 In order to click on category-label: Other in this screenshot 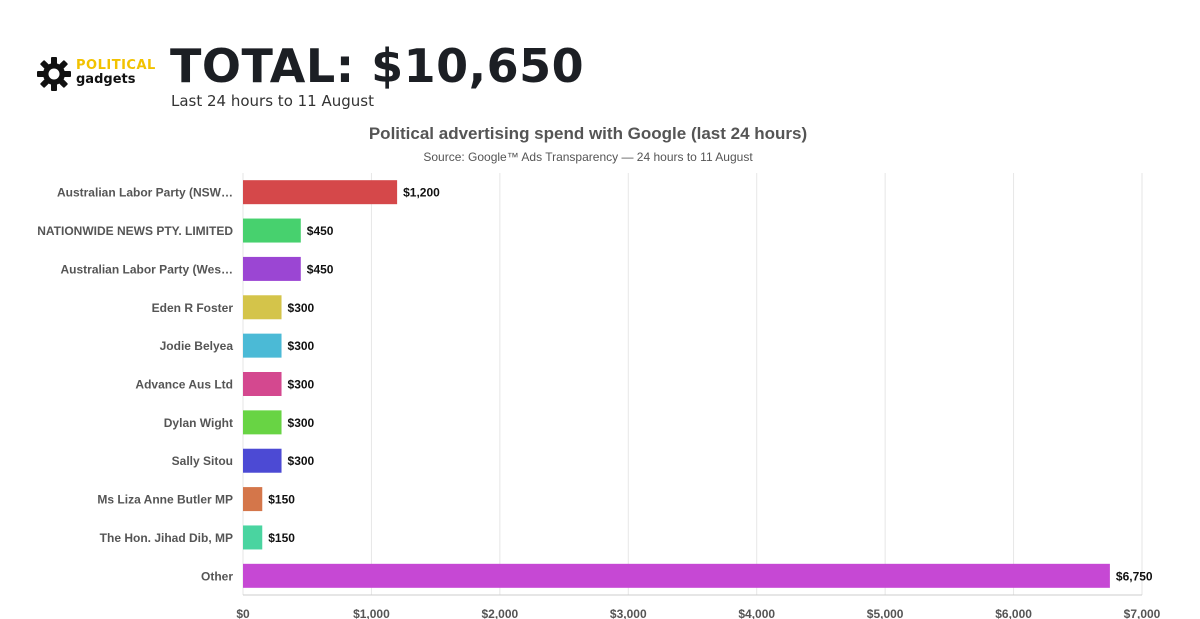, I will do `click(217, 576)`.